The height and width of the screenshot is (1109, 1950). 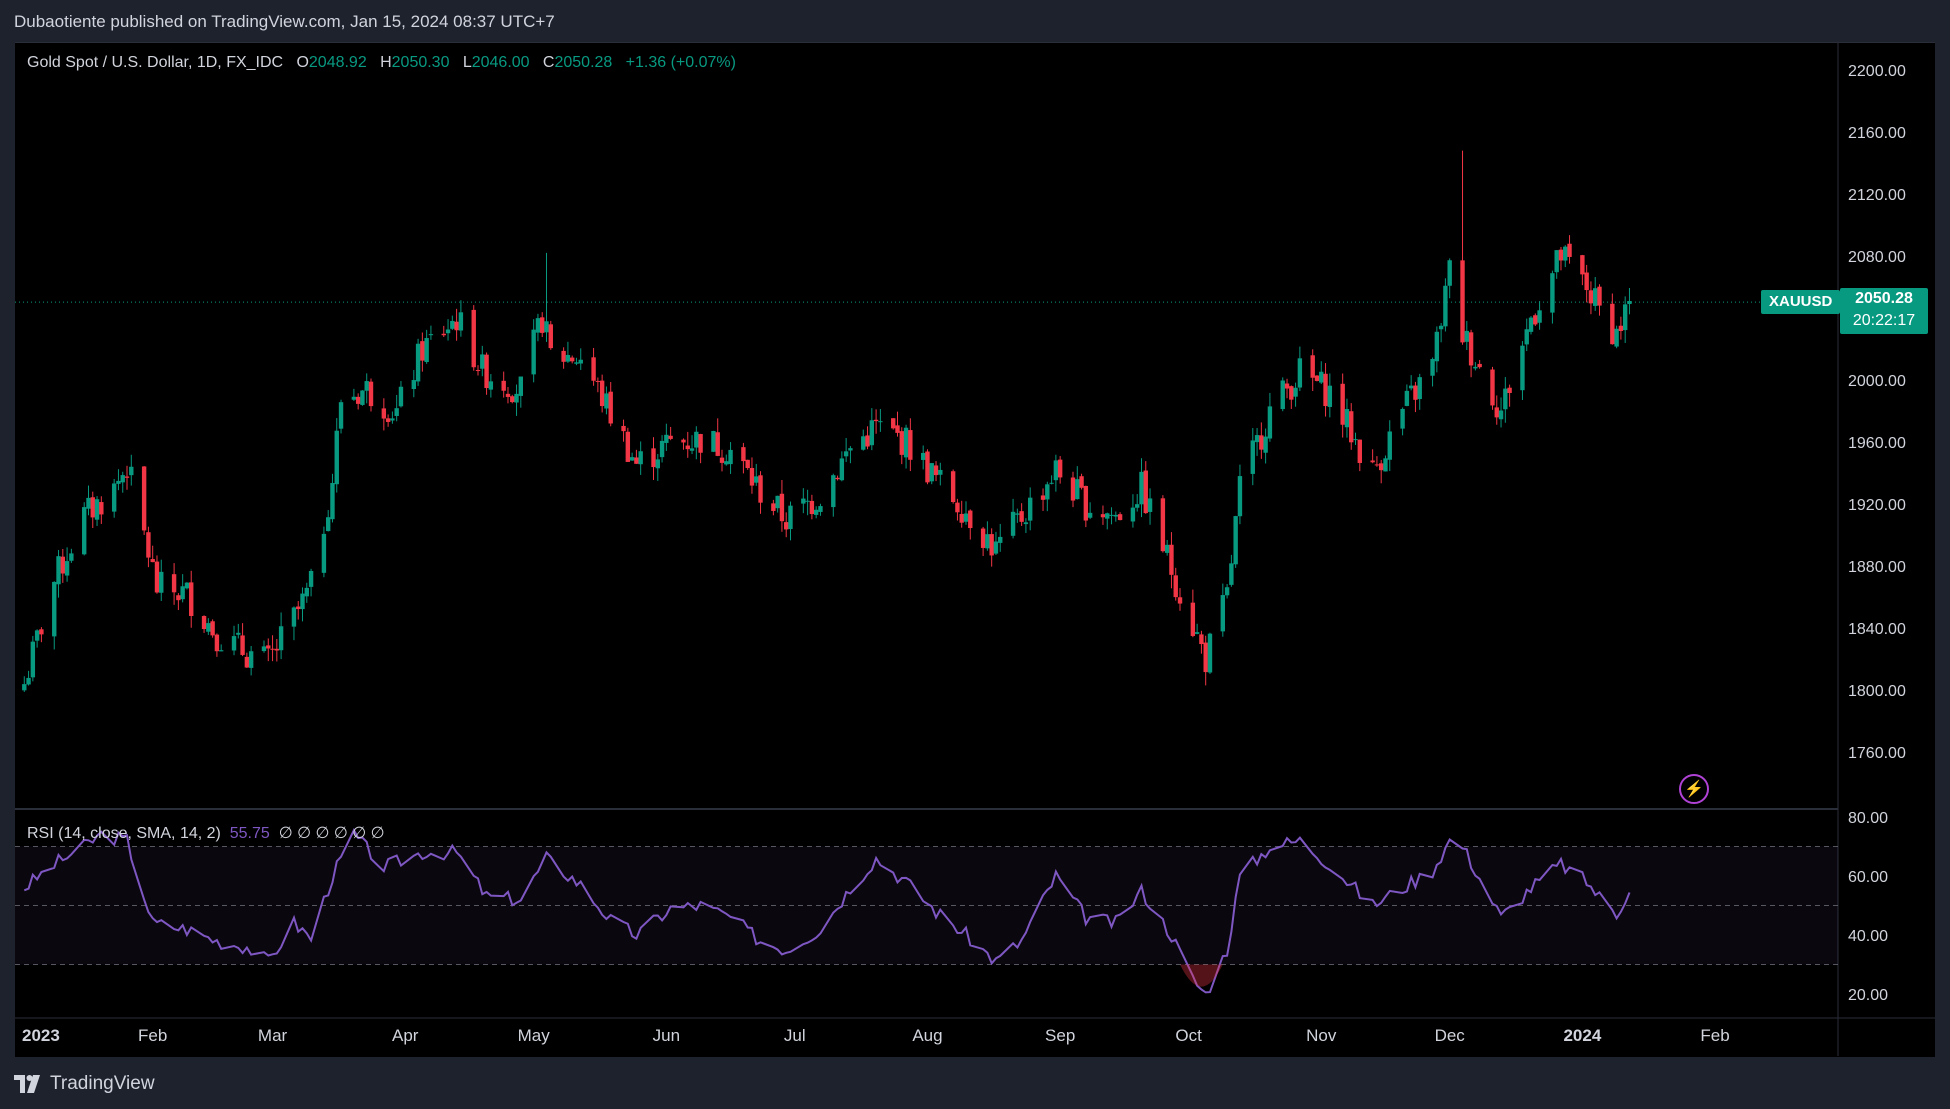 I want to click on tradingview-logo: TradingView, so click(x=84, y=1084).